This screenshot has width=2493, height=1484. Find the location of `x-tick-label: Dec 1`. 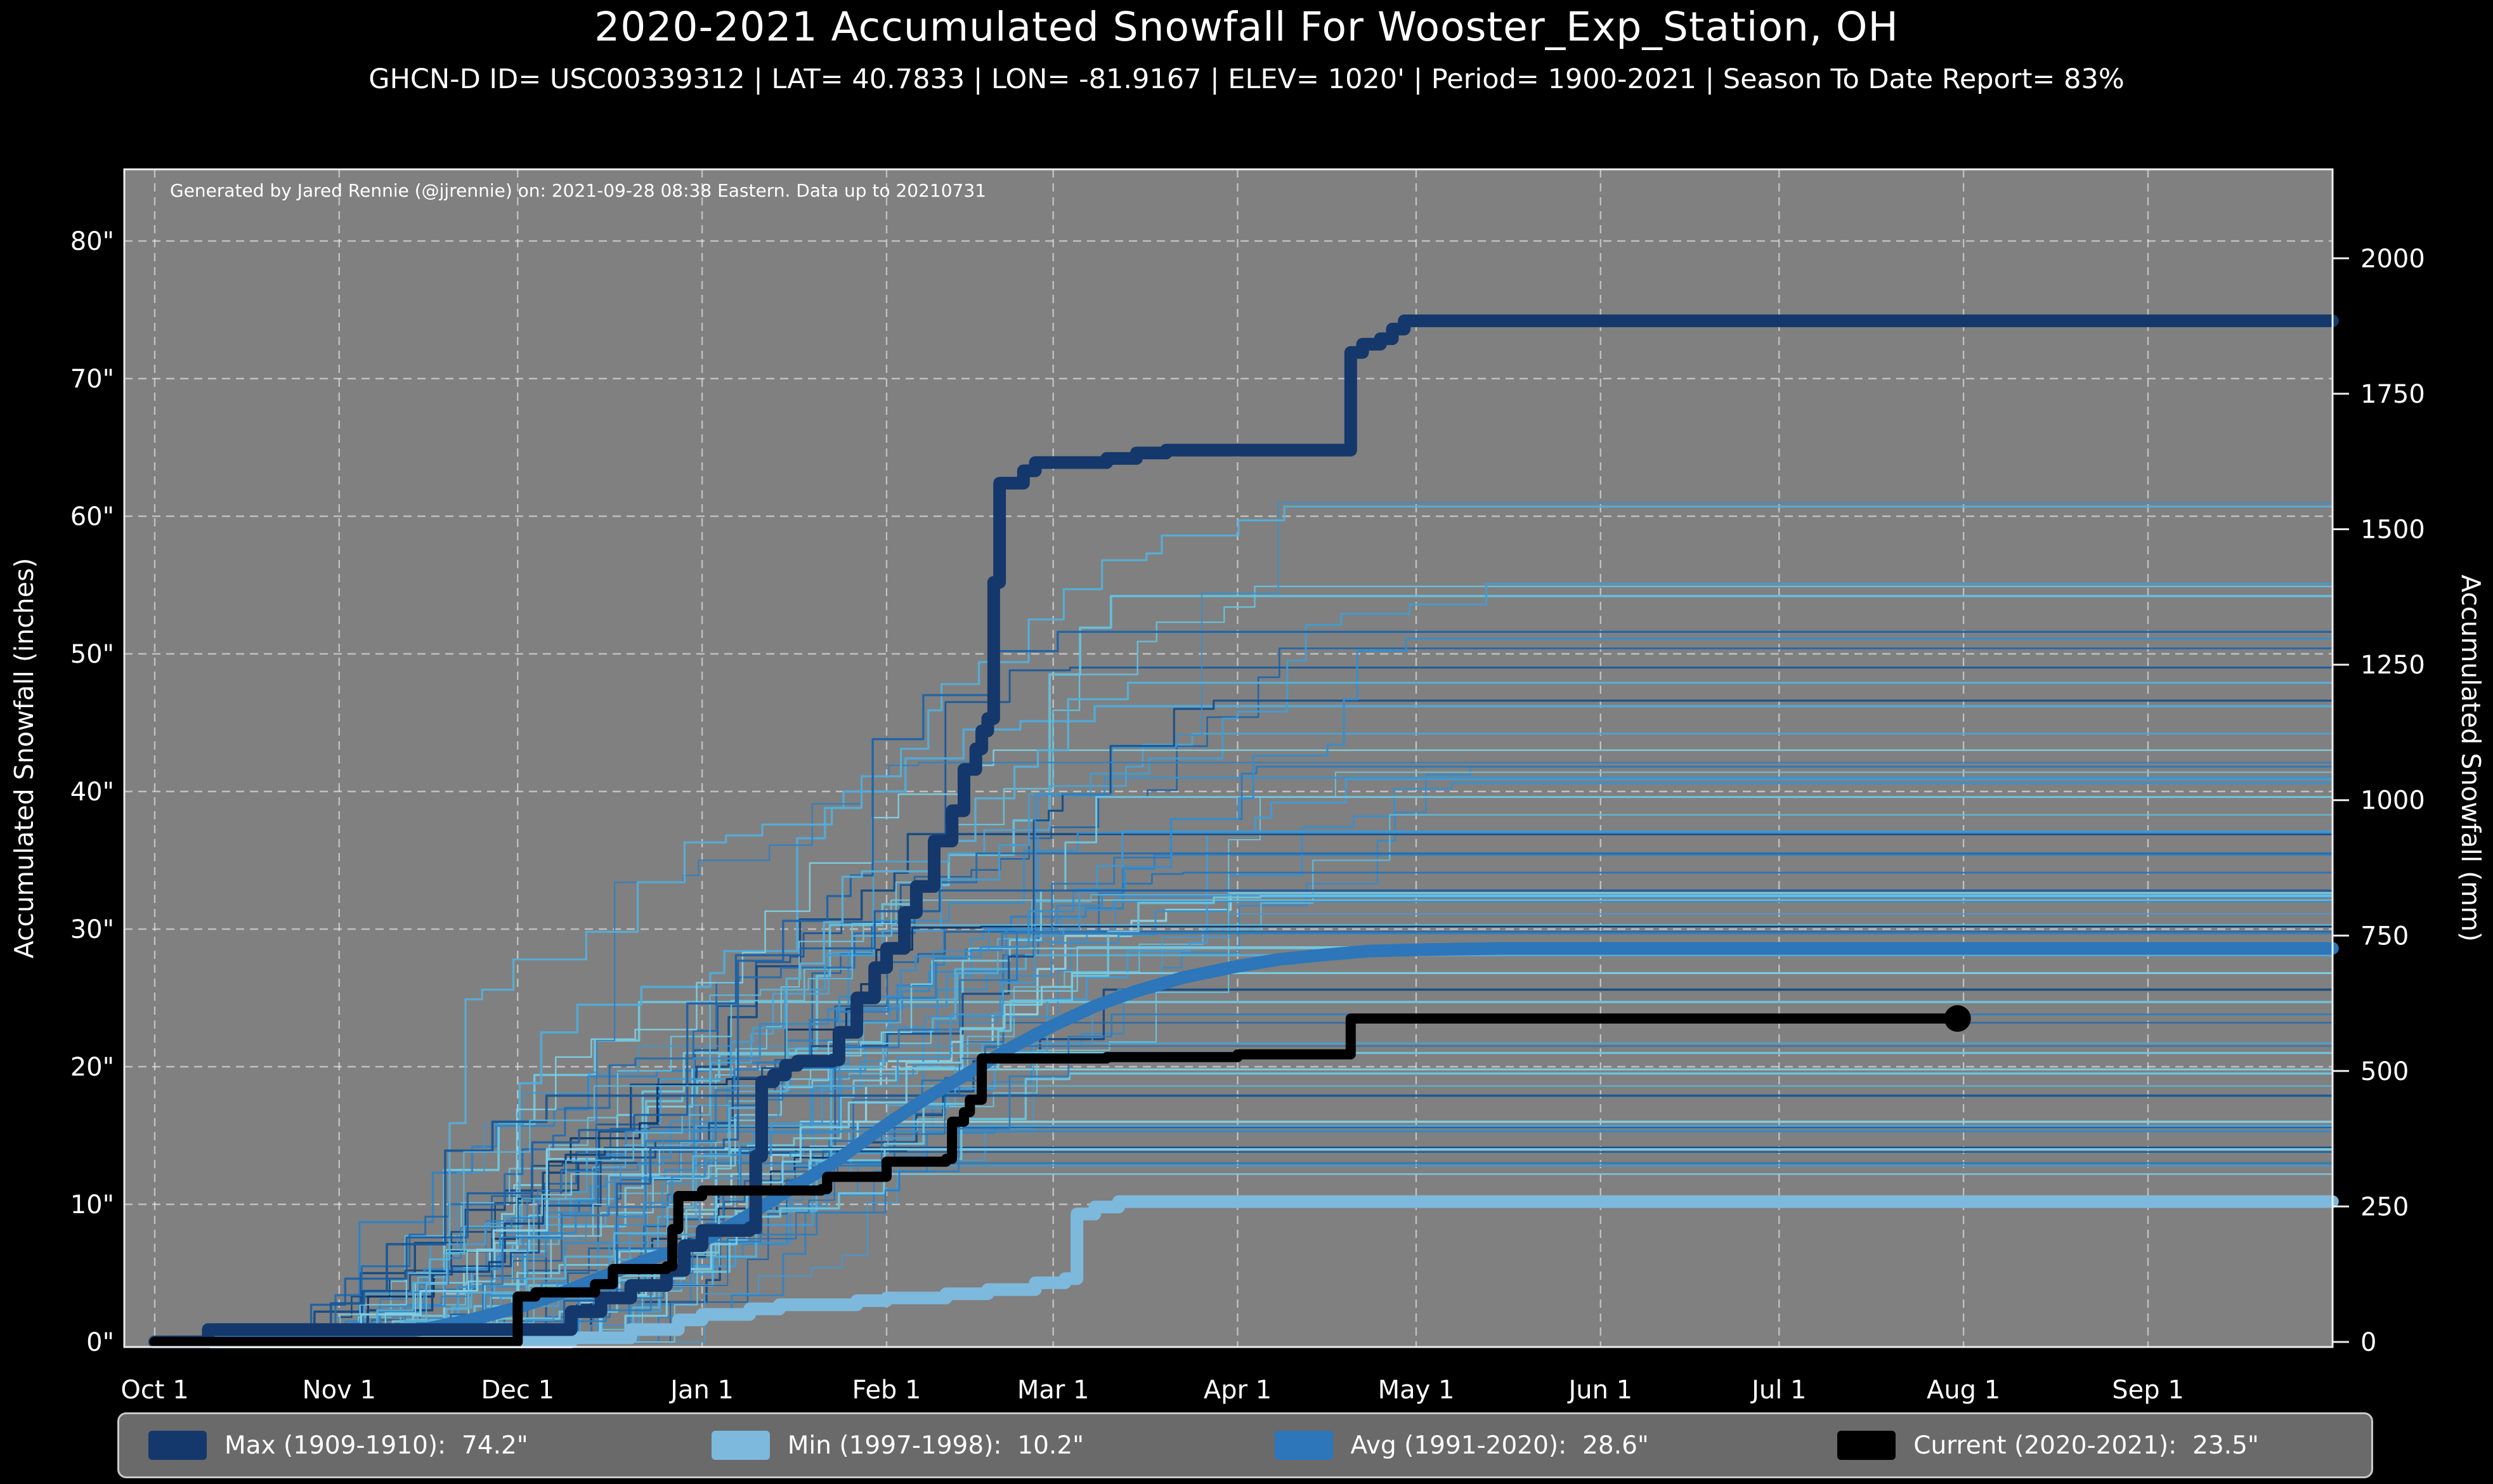

x-tick-label: Dec 1 is located at coordinates (518, 1390).